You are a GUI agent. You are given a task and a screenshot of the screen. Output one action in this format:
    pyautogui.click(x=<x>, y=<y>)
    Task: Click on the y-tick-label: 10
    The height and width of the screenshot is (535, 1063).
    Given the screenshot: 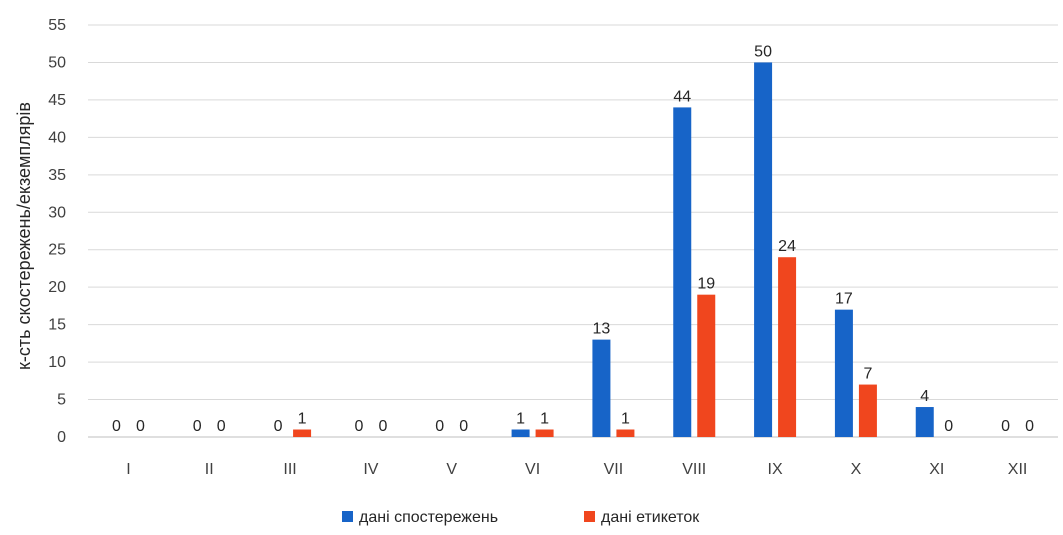 What is the action you would take?
    pyautogui.click(x=57, y=362)
    